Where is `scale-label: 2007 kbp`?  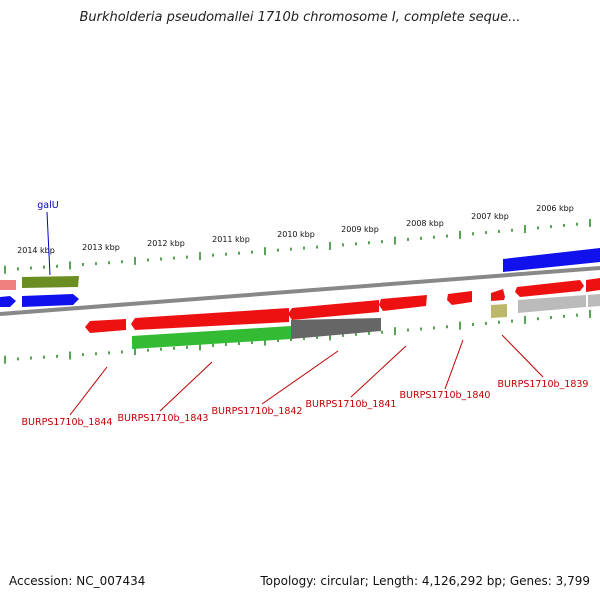
scale-label: 2007 kbp is located at coordinates (490, 216).